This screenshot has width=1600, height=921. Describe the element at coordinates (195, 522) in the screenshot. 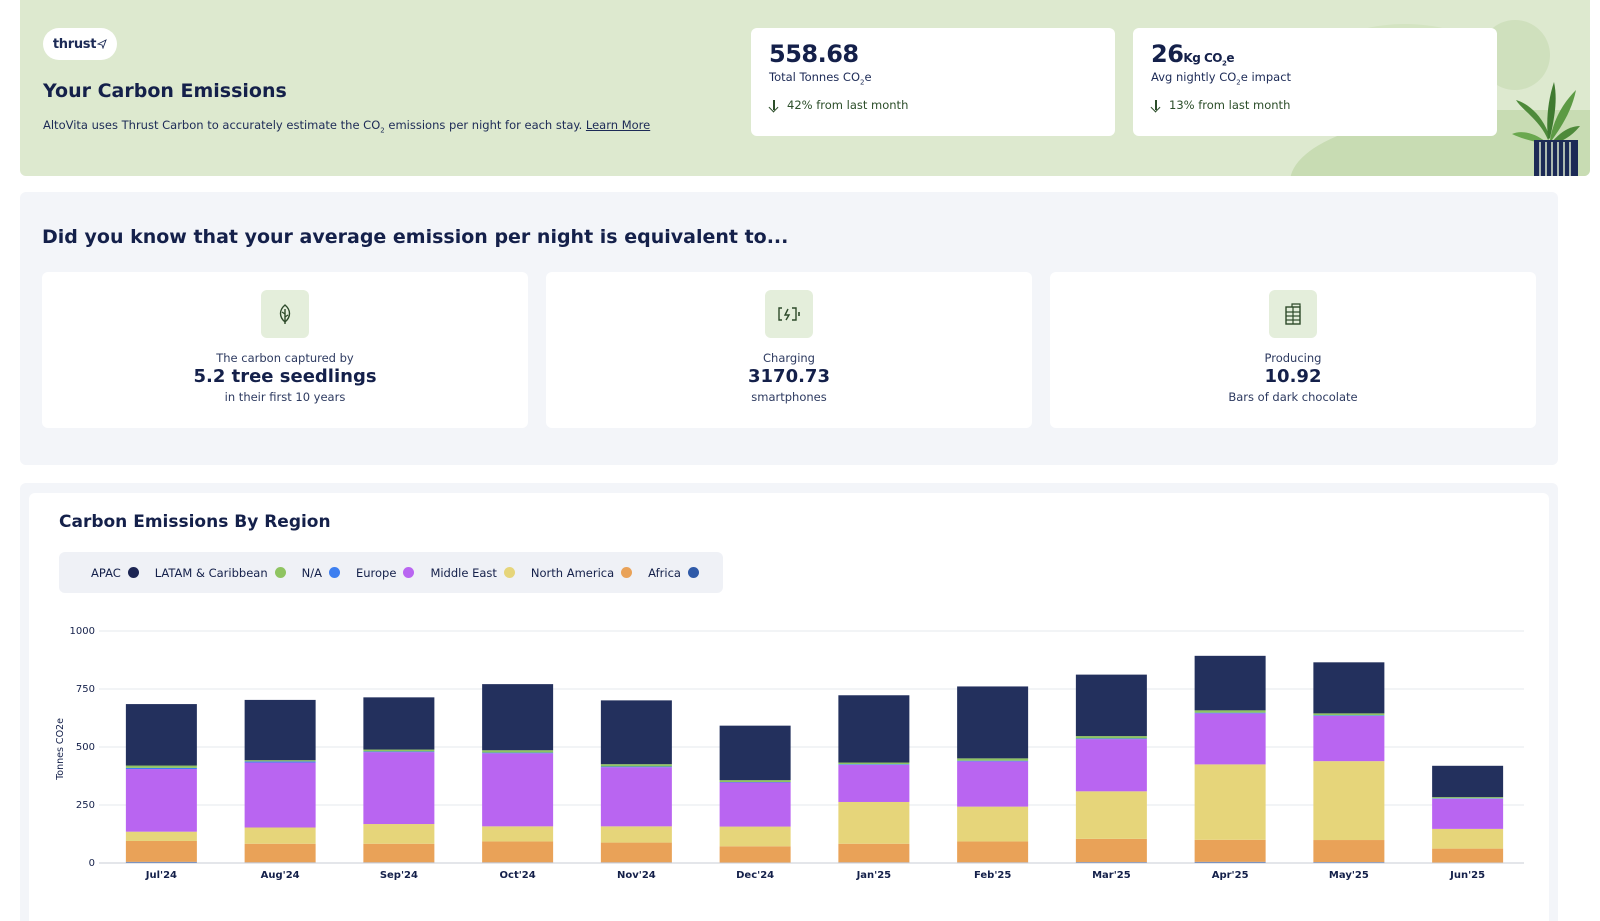

I see `chart-title: Carbon Emissions By Region` at that location.